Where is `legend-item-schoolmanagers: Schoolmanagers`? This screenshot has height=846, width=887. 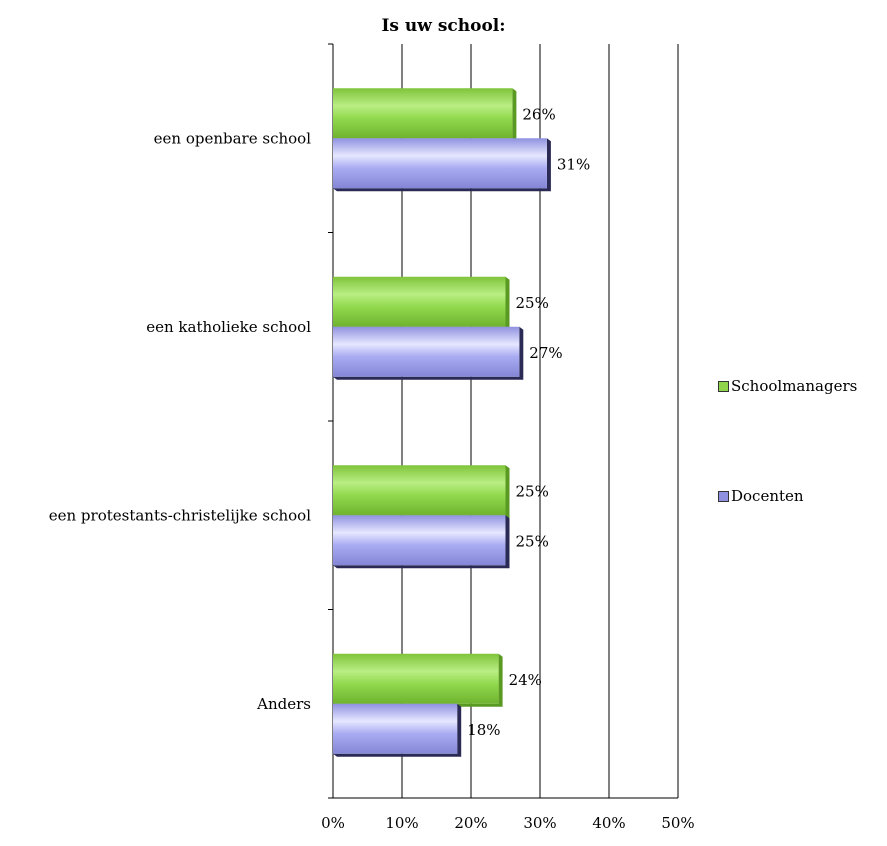 legend-item-schoolmanagers: Schoolmanagers is located at coordinates (787, 386).